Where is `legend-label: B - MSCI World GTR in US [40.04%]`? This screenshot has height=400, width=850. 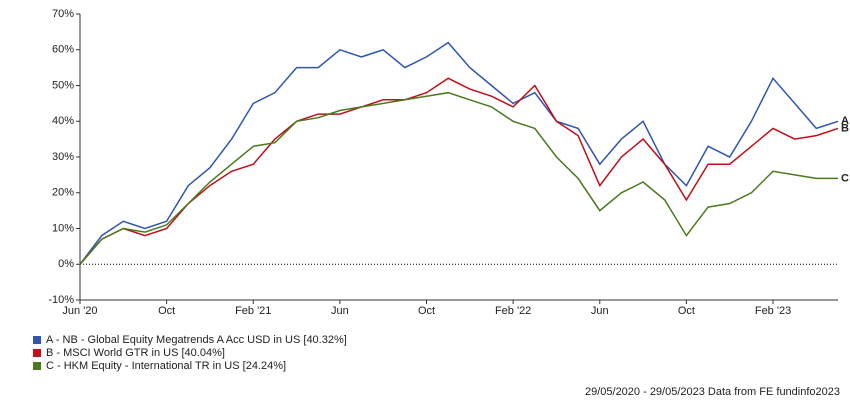 legend-label: B - MSCI World GTR in US [40.04%] is located at coordinates (135, 353).